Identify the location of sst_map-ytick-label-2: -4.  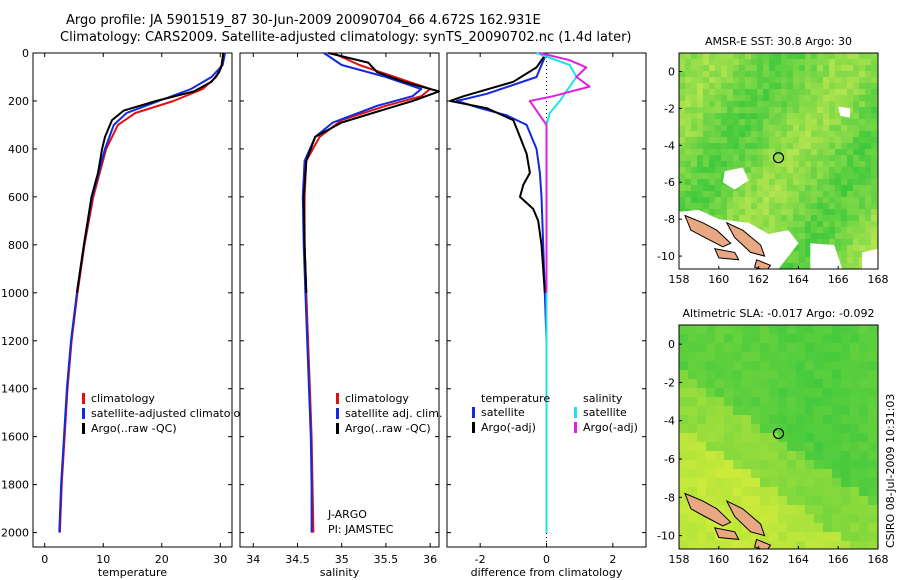
(669, 145).